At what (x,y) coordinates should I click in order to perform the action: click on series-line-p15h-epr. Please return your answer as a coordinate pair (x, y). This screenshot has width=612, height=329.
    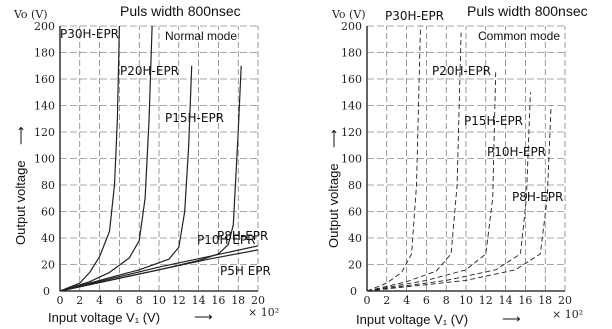
    Looking at the image, I should click on (431, 182).